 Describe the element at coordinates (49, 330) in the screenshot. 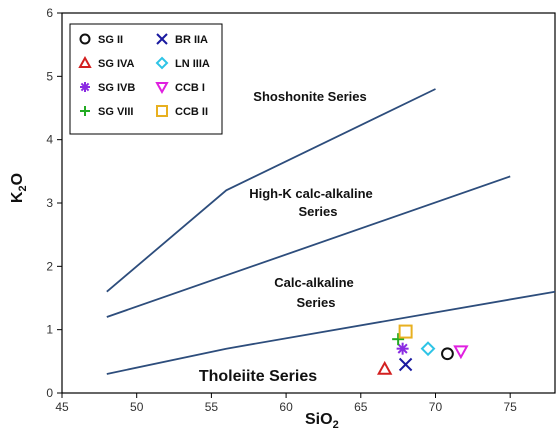

I see `y-tick-label: 1` at that location.